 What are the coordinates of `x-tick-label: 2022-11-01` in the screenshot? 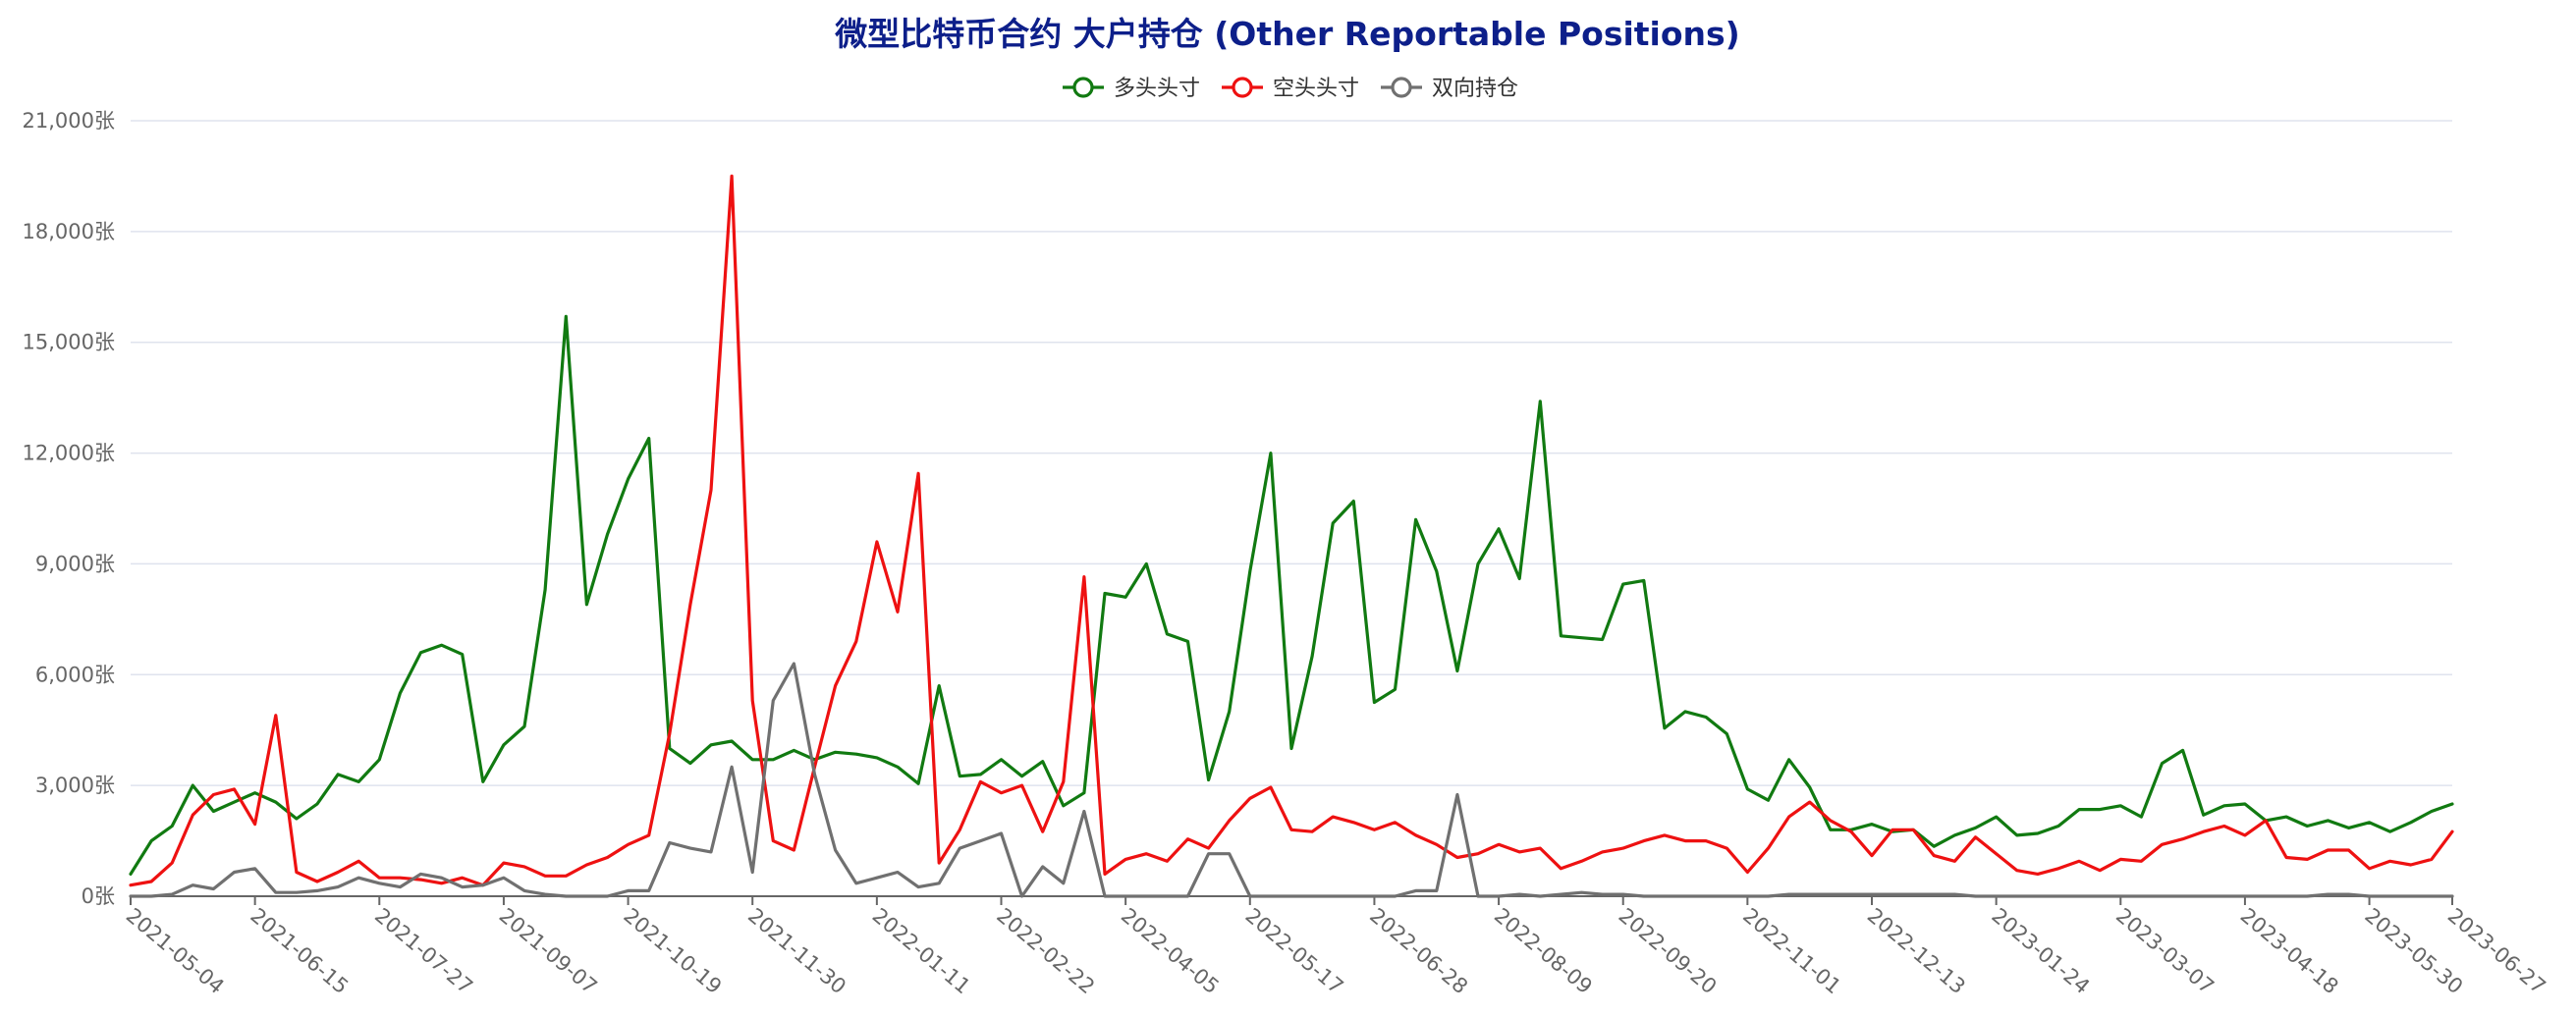 It's located at (1792, 950).